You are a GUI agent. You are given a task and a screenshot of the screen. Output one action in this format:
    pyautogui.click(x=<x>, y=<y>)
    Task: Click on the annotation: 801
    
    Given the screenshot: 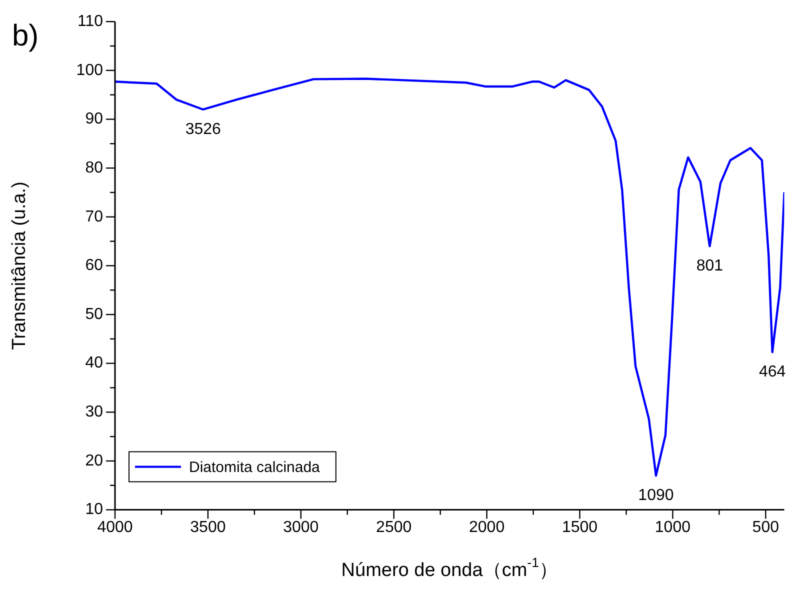 What is the action you would take?
    pyautogui.click(x=710, y=266)
    